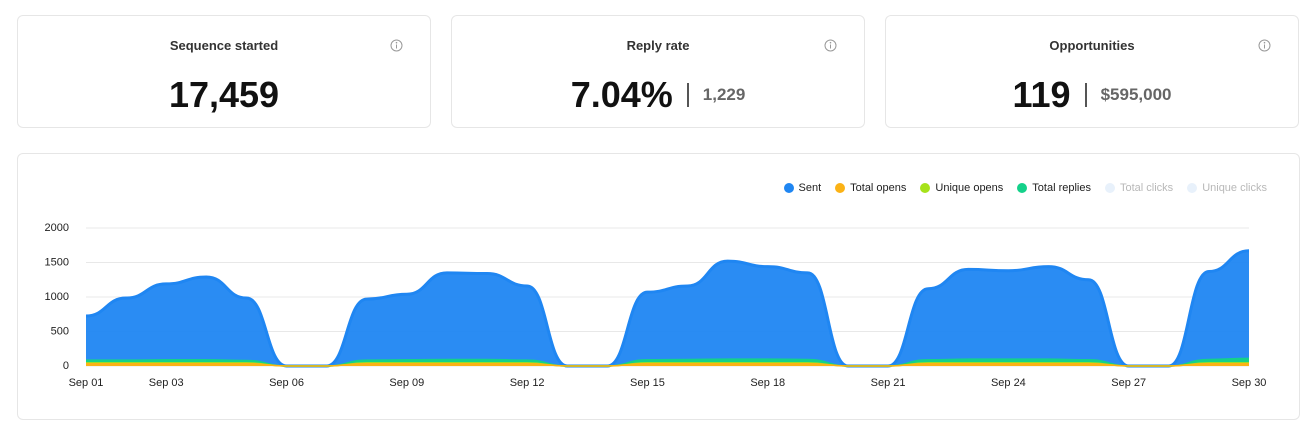 The image size is (1315, 433). I want to click on x-tick-label: Sep 03, so click(166, 383).